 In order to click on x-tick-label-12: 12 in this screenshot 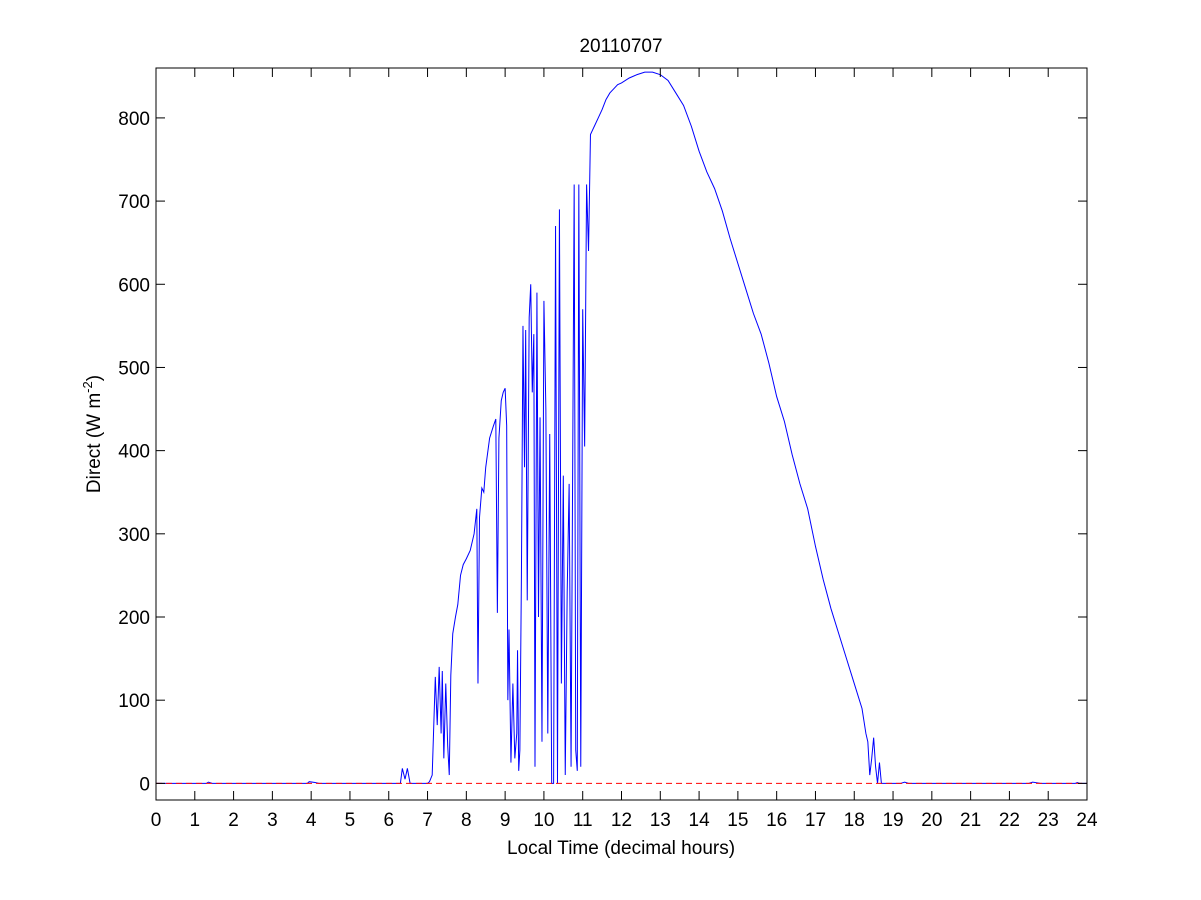, I will do `click(621, 820)`.